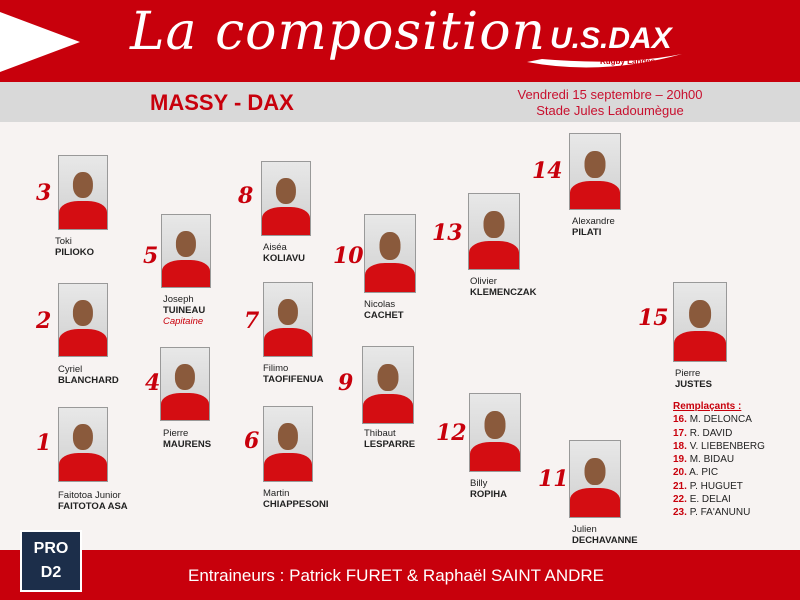  What do you see at coordinates (44, 443) in the screenshot?
I see `jersey-number: 1` at bounding box center [44, 443].